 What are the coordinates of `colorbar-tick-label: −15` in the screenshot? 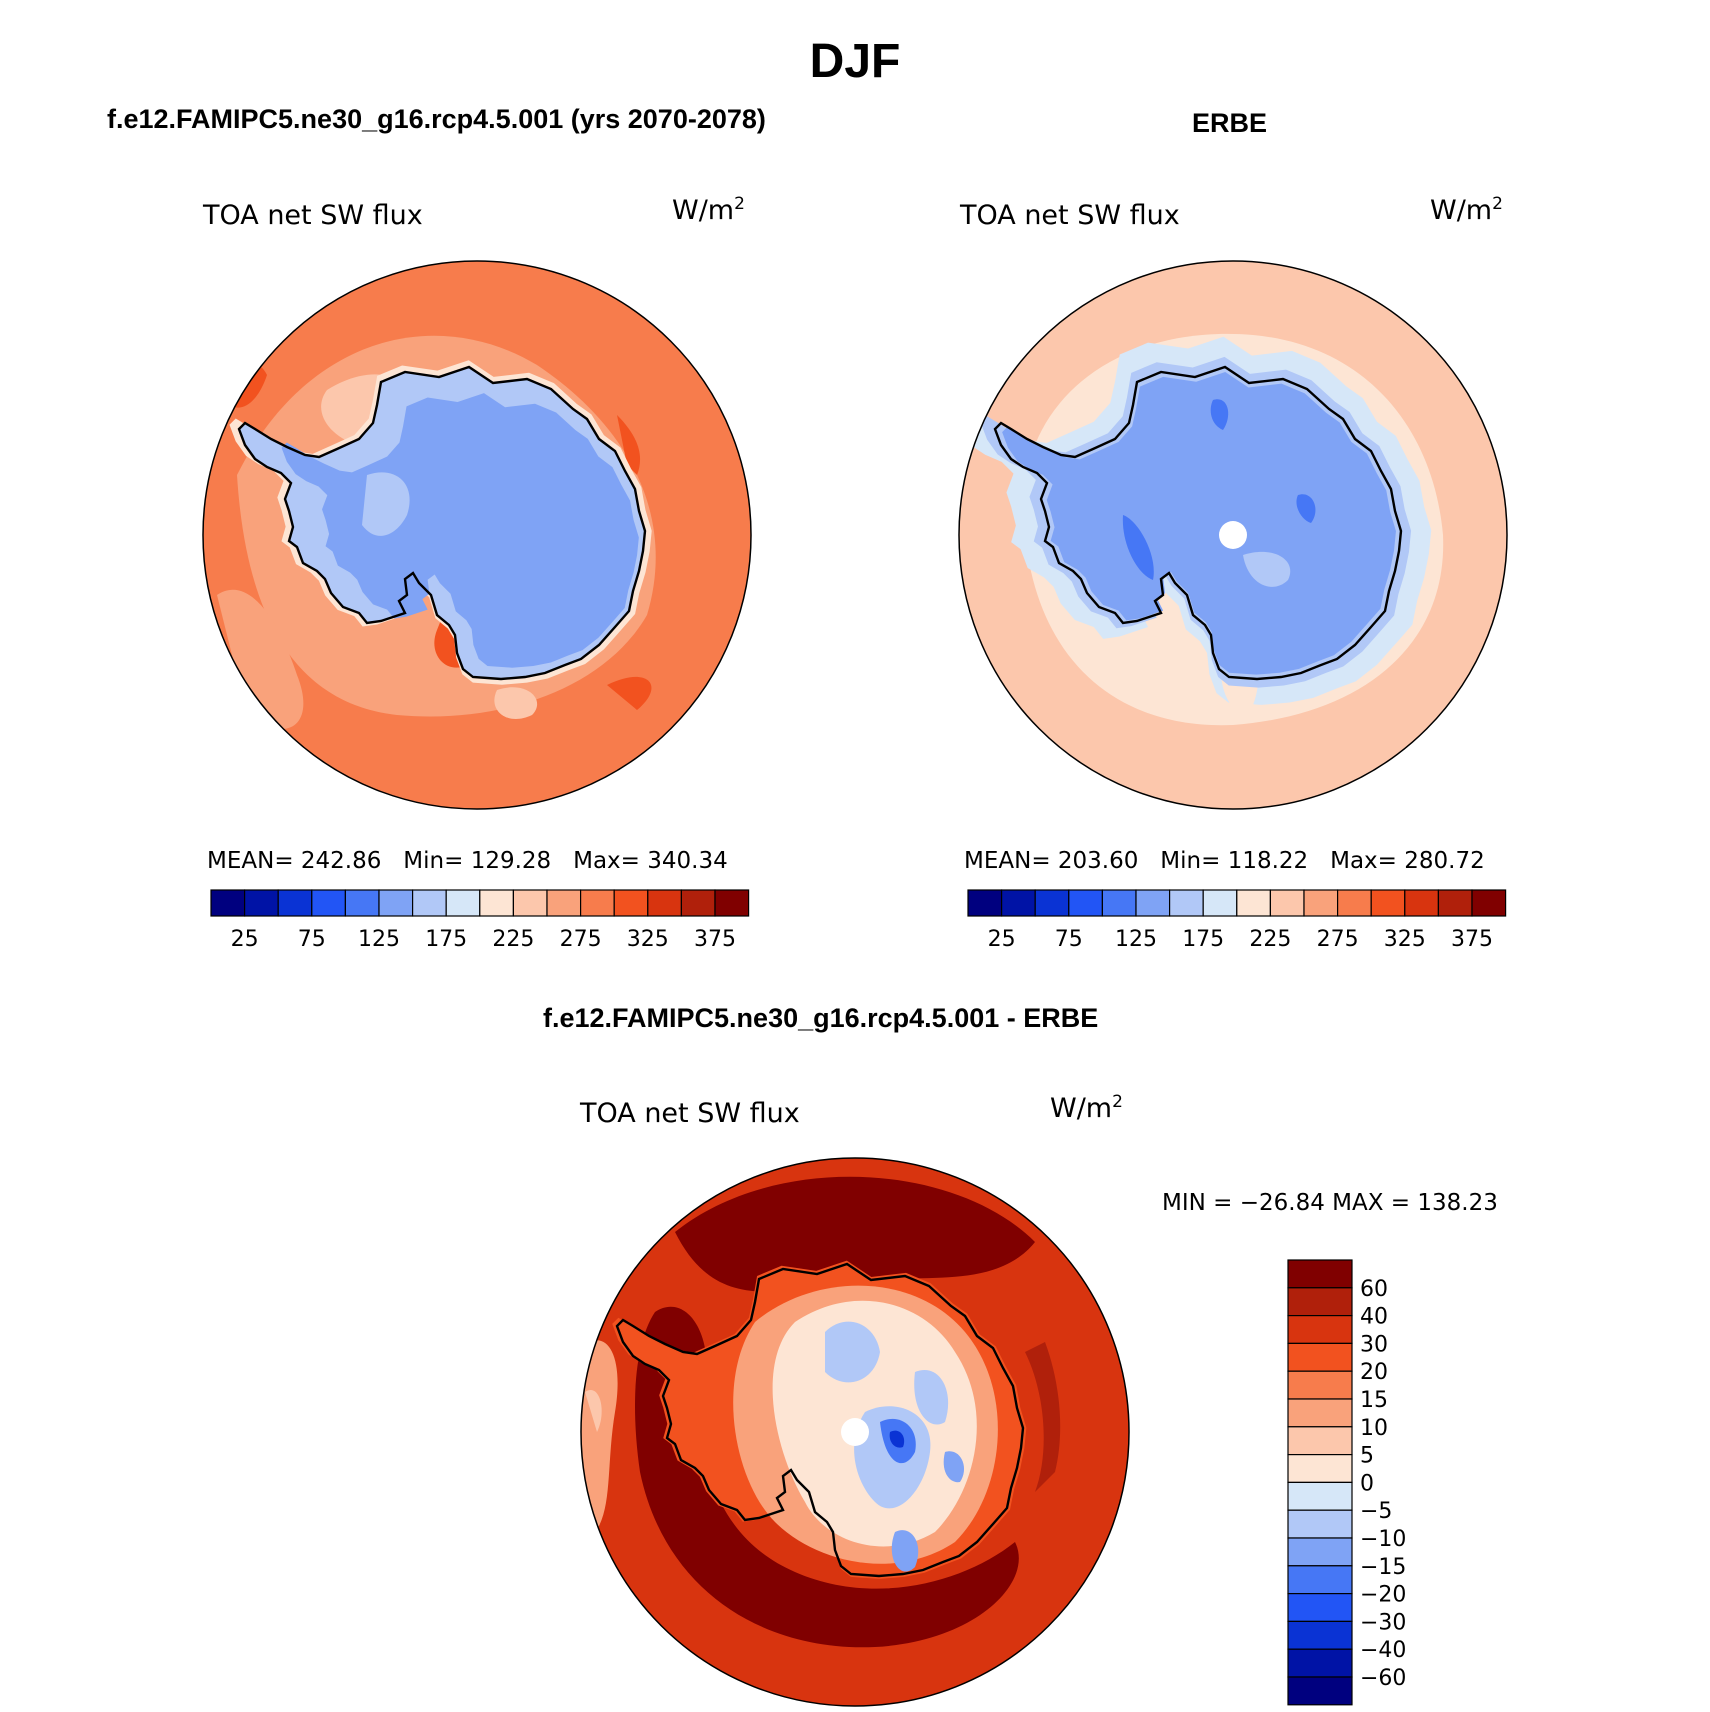 It's located at (1383, 1567).